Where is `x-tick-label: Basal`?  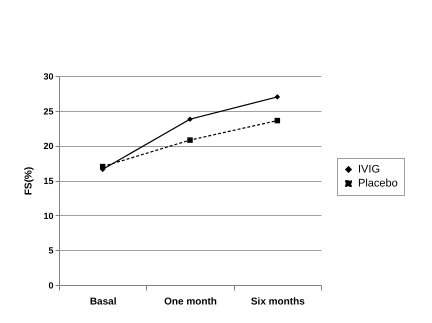 x-tick-label: Basal is located at coordinates (103, 302).